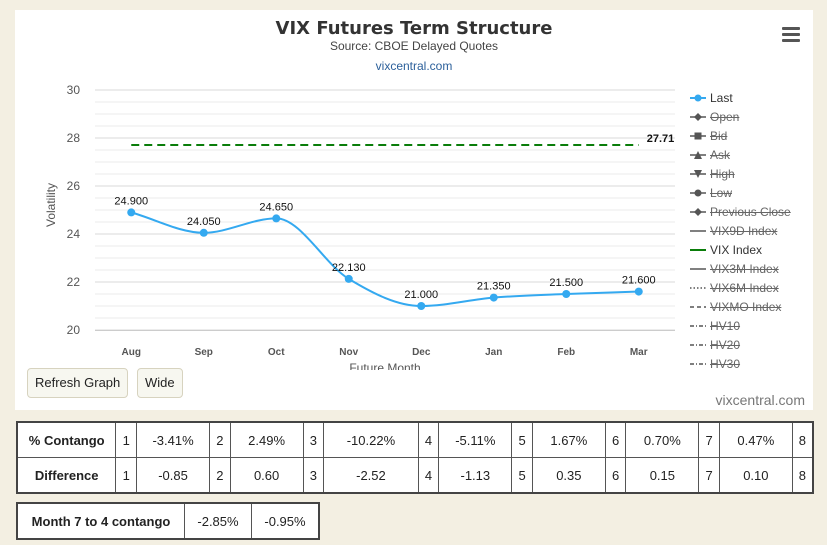 The image size is (827, 545). Describe the element at coordinates (160, 383) in the screenshot. I see `wide-button: Wide` at that location.